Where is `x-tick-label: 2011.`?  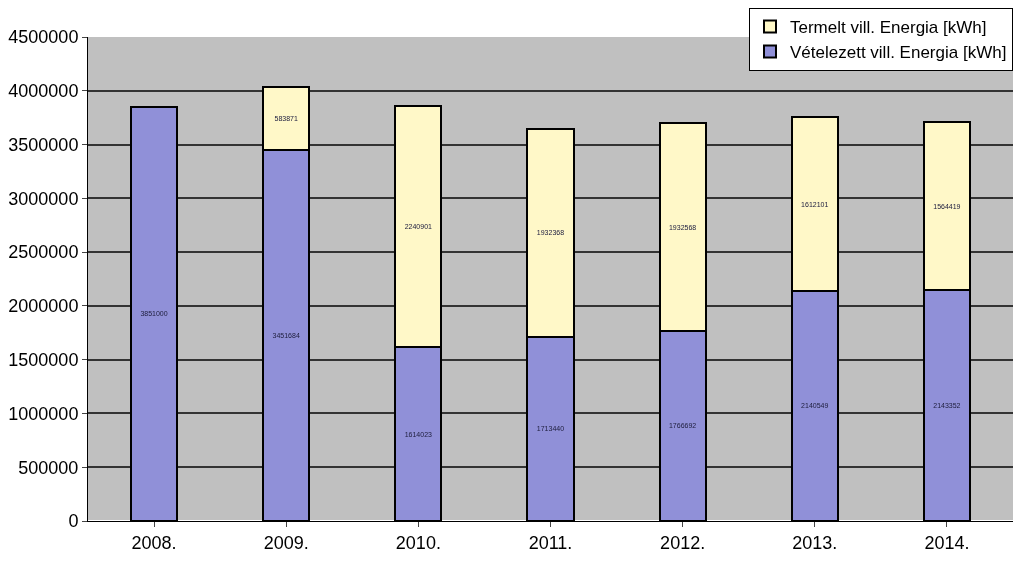 x-tick-label: 2011. is located at coordinates (550, 542).